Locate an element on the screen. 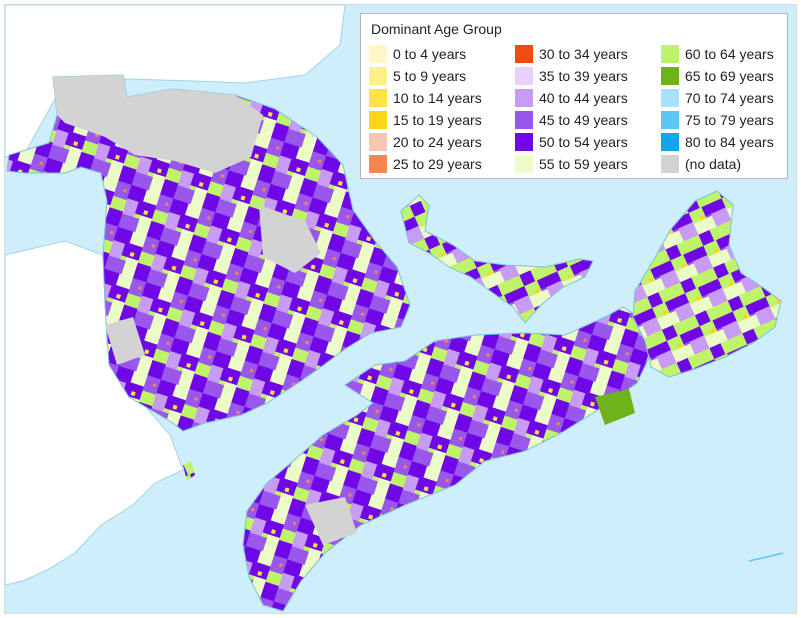  legend-item: 20 to 24 years is located at coordinates (442, 142).